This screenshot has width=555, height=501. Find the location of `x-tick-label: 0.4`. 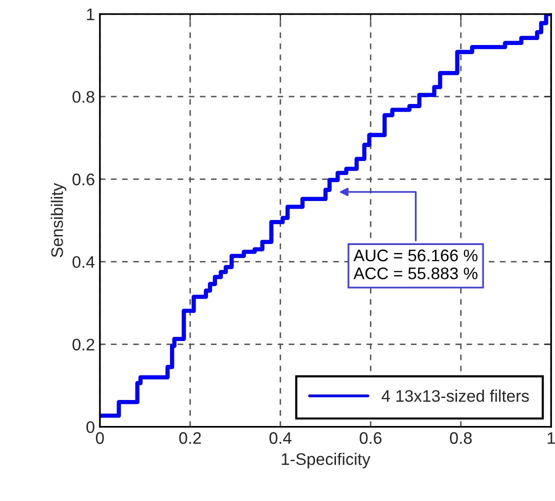

x-tick-label: 0.4 is located at coordinates (280, 438).